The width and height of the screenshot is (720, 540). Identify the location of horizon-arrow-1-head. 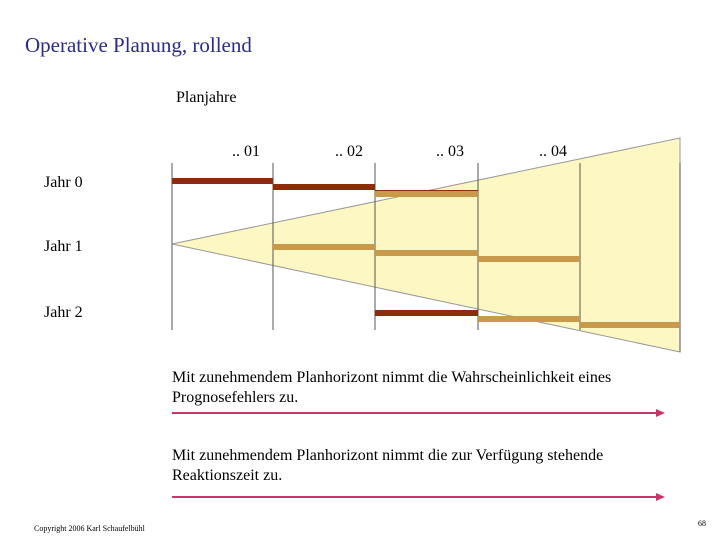
(660, 413).